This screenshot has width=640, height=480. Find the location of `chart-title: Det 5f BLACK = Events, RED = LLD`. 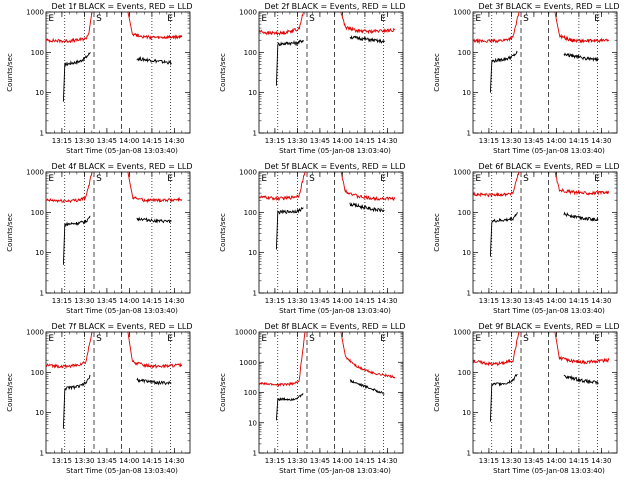

chart-title: Det 5f BLACK = Events, RED = LLD is located at coordinates (335, 166).